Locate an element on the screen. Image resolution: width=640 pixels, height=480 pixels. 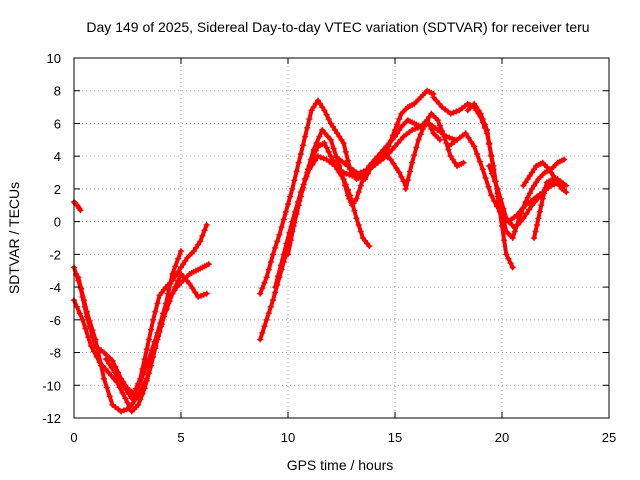
x-tick-label: 15 is located at coordinates (395, 437).